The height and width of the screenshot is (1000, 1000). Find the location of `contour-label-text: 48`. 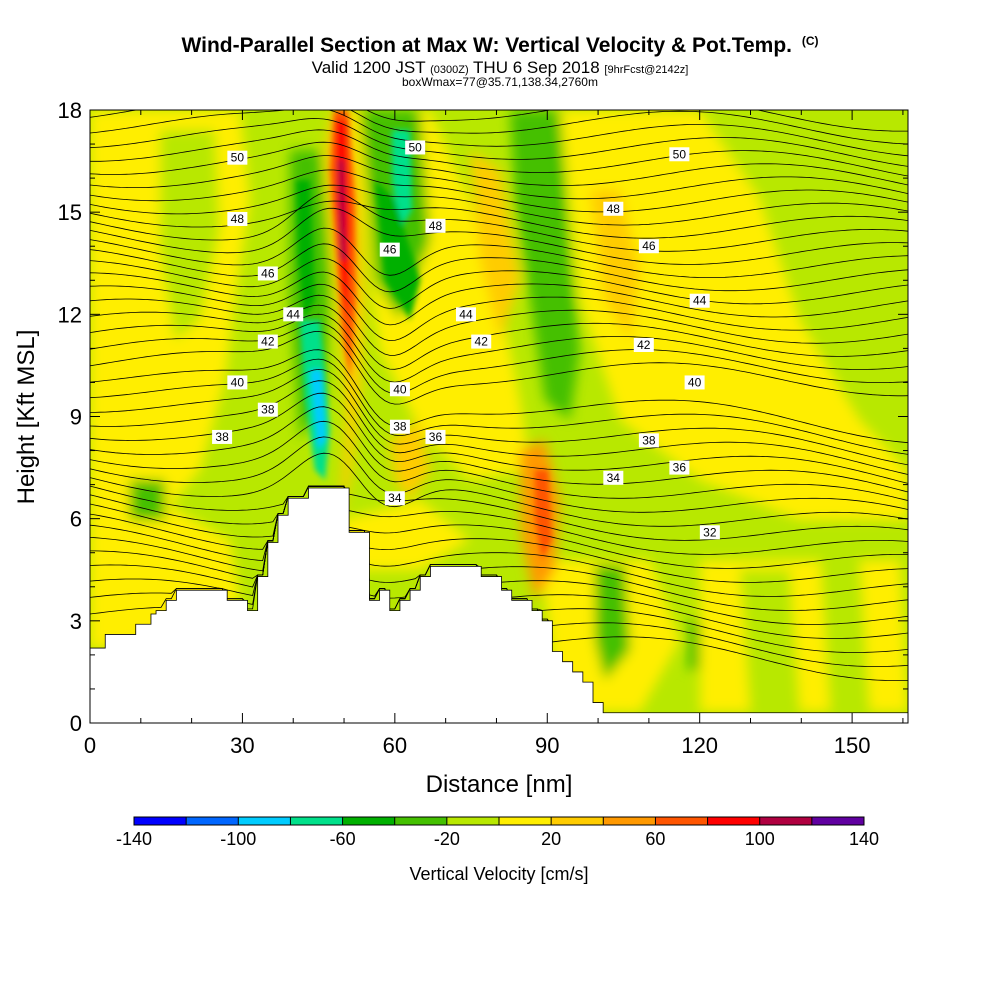

contour-label-text: 48 is located at coordinates (614, 209).